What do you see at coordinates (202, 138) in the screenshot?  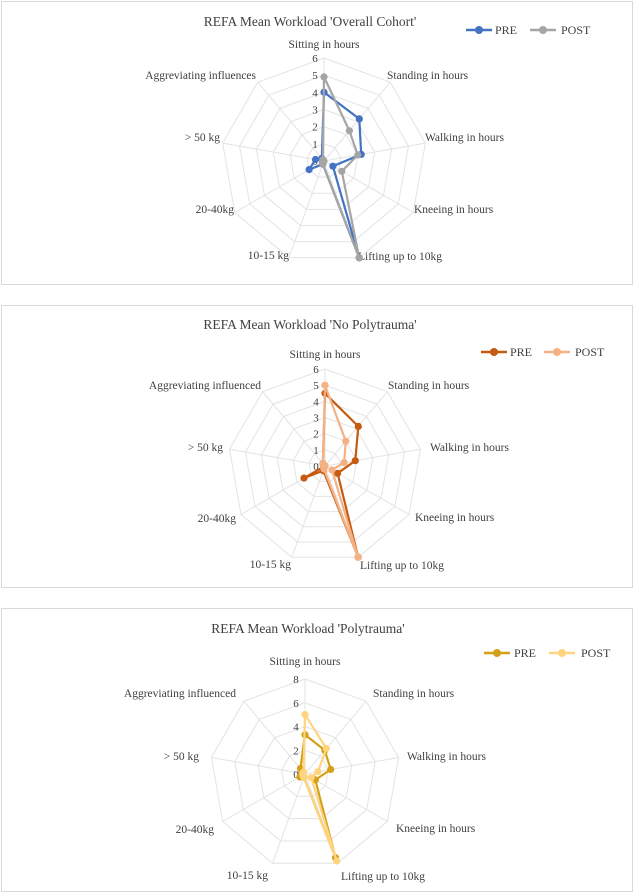 I see `category-label: > 50 kg` at bounding box center [202, 138].